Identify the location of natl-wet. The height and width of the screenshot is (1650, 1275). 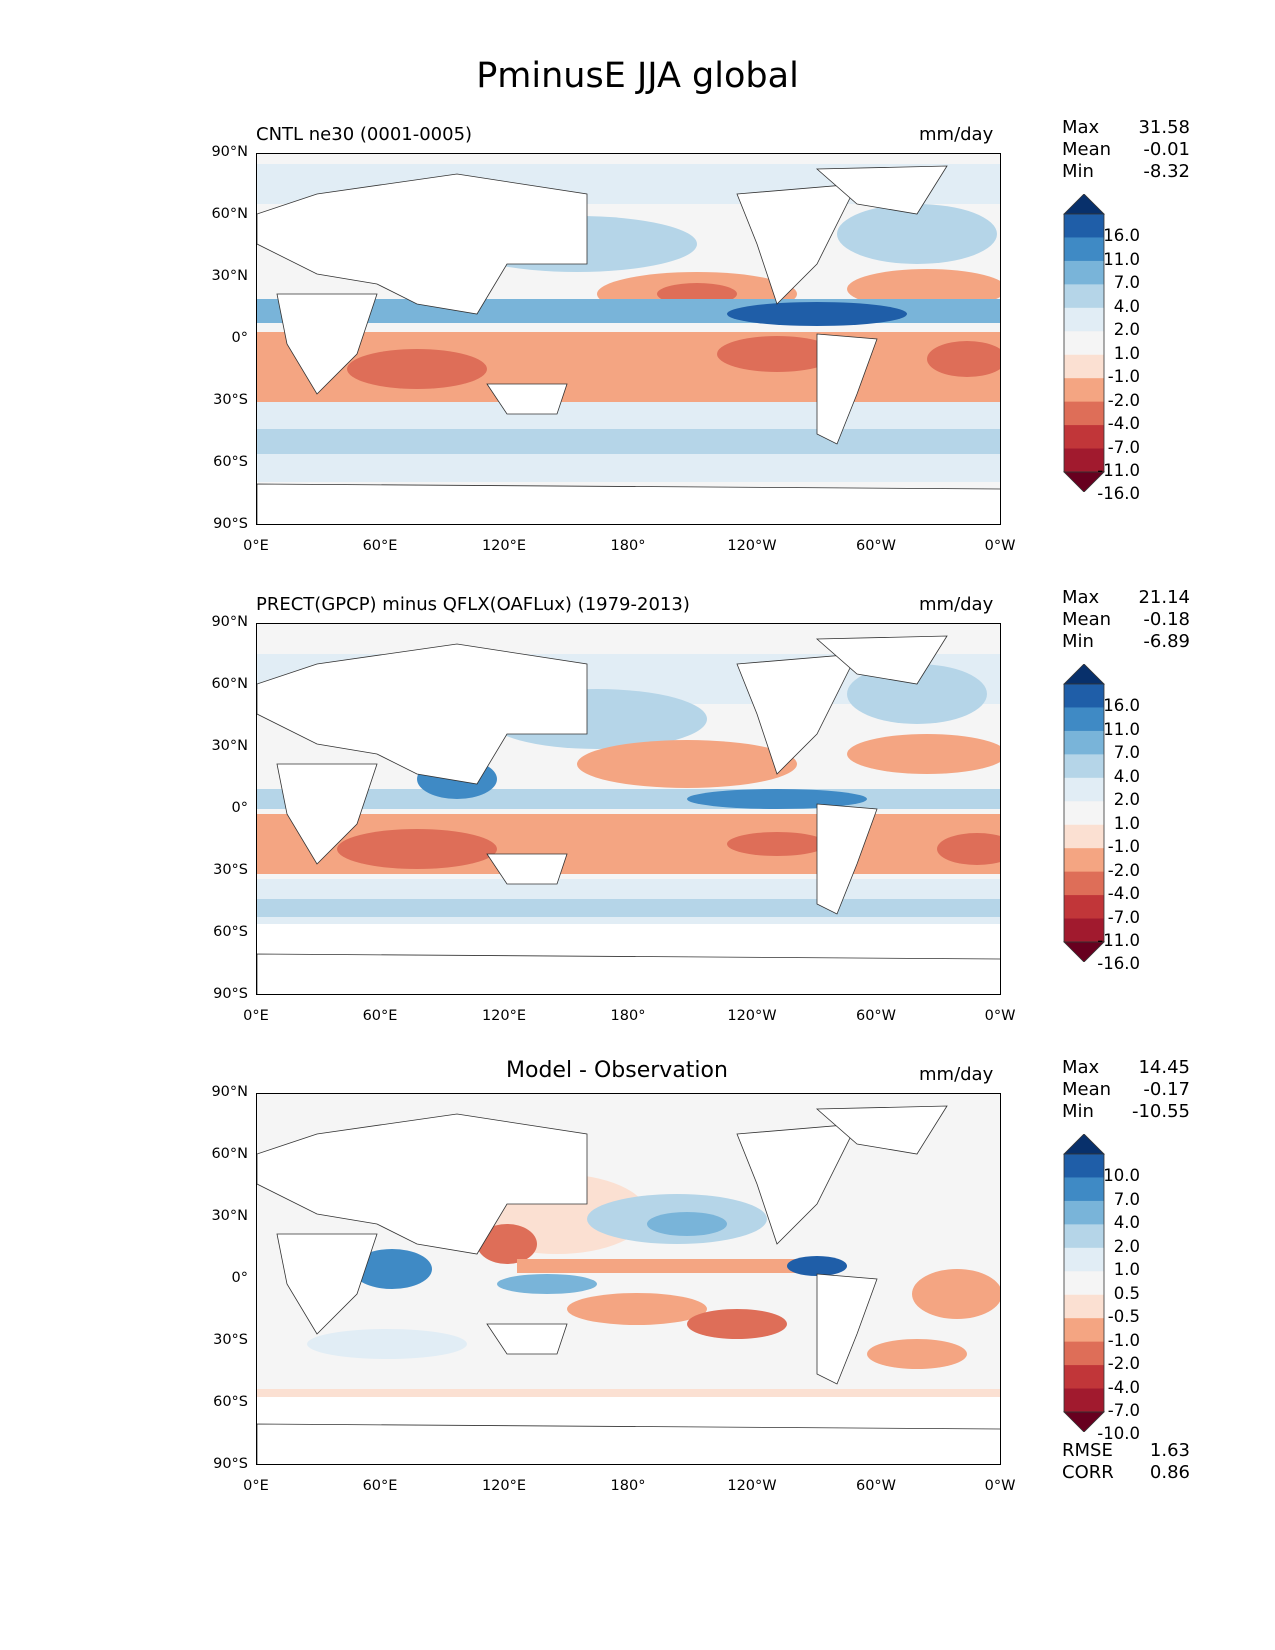
(917, 694).